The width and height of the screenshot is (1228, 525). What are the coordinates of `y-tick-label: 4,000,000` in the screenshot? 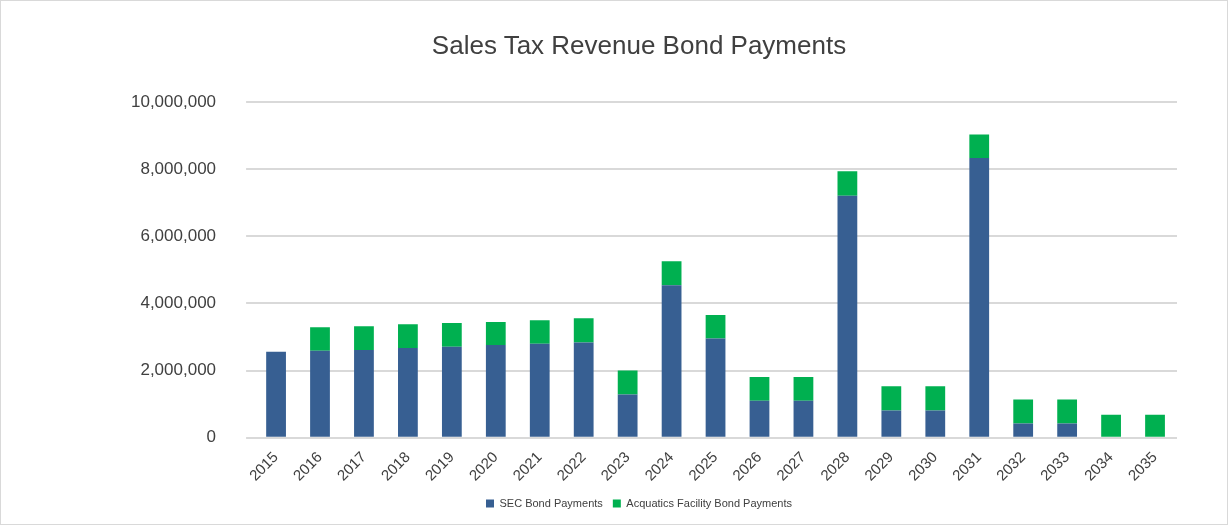 It's located at (178, 303).